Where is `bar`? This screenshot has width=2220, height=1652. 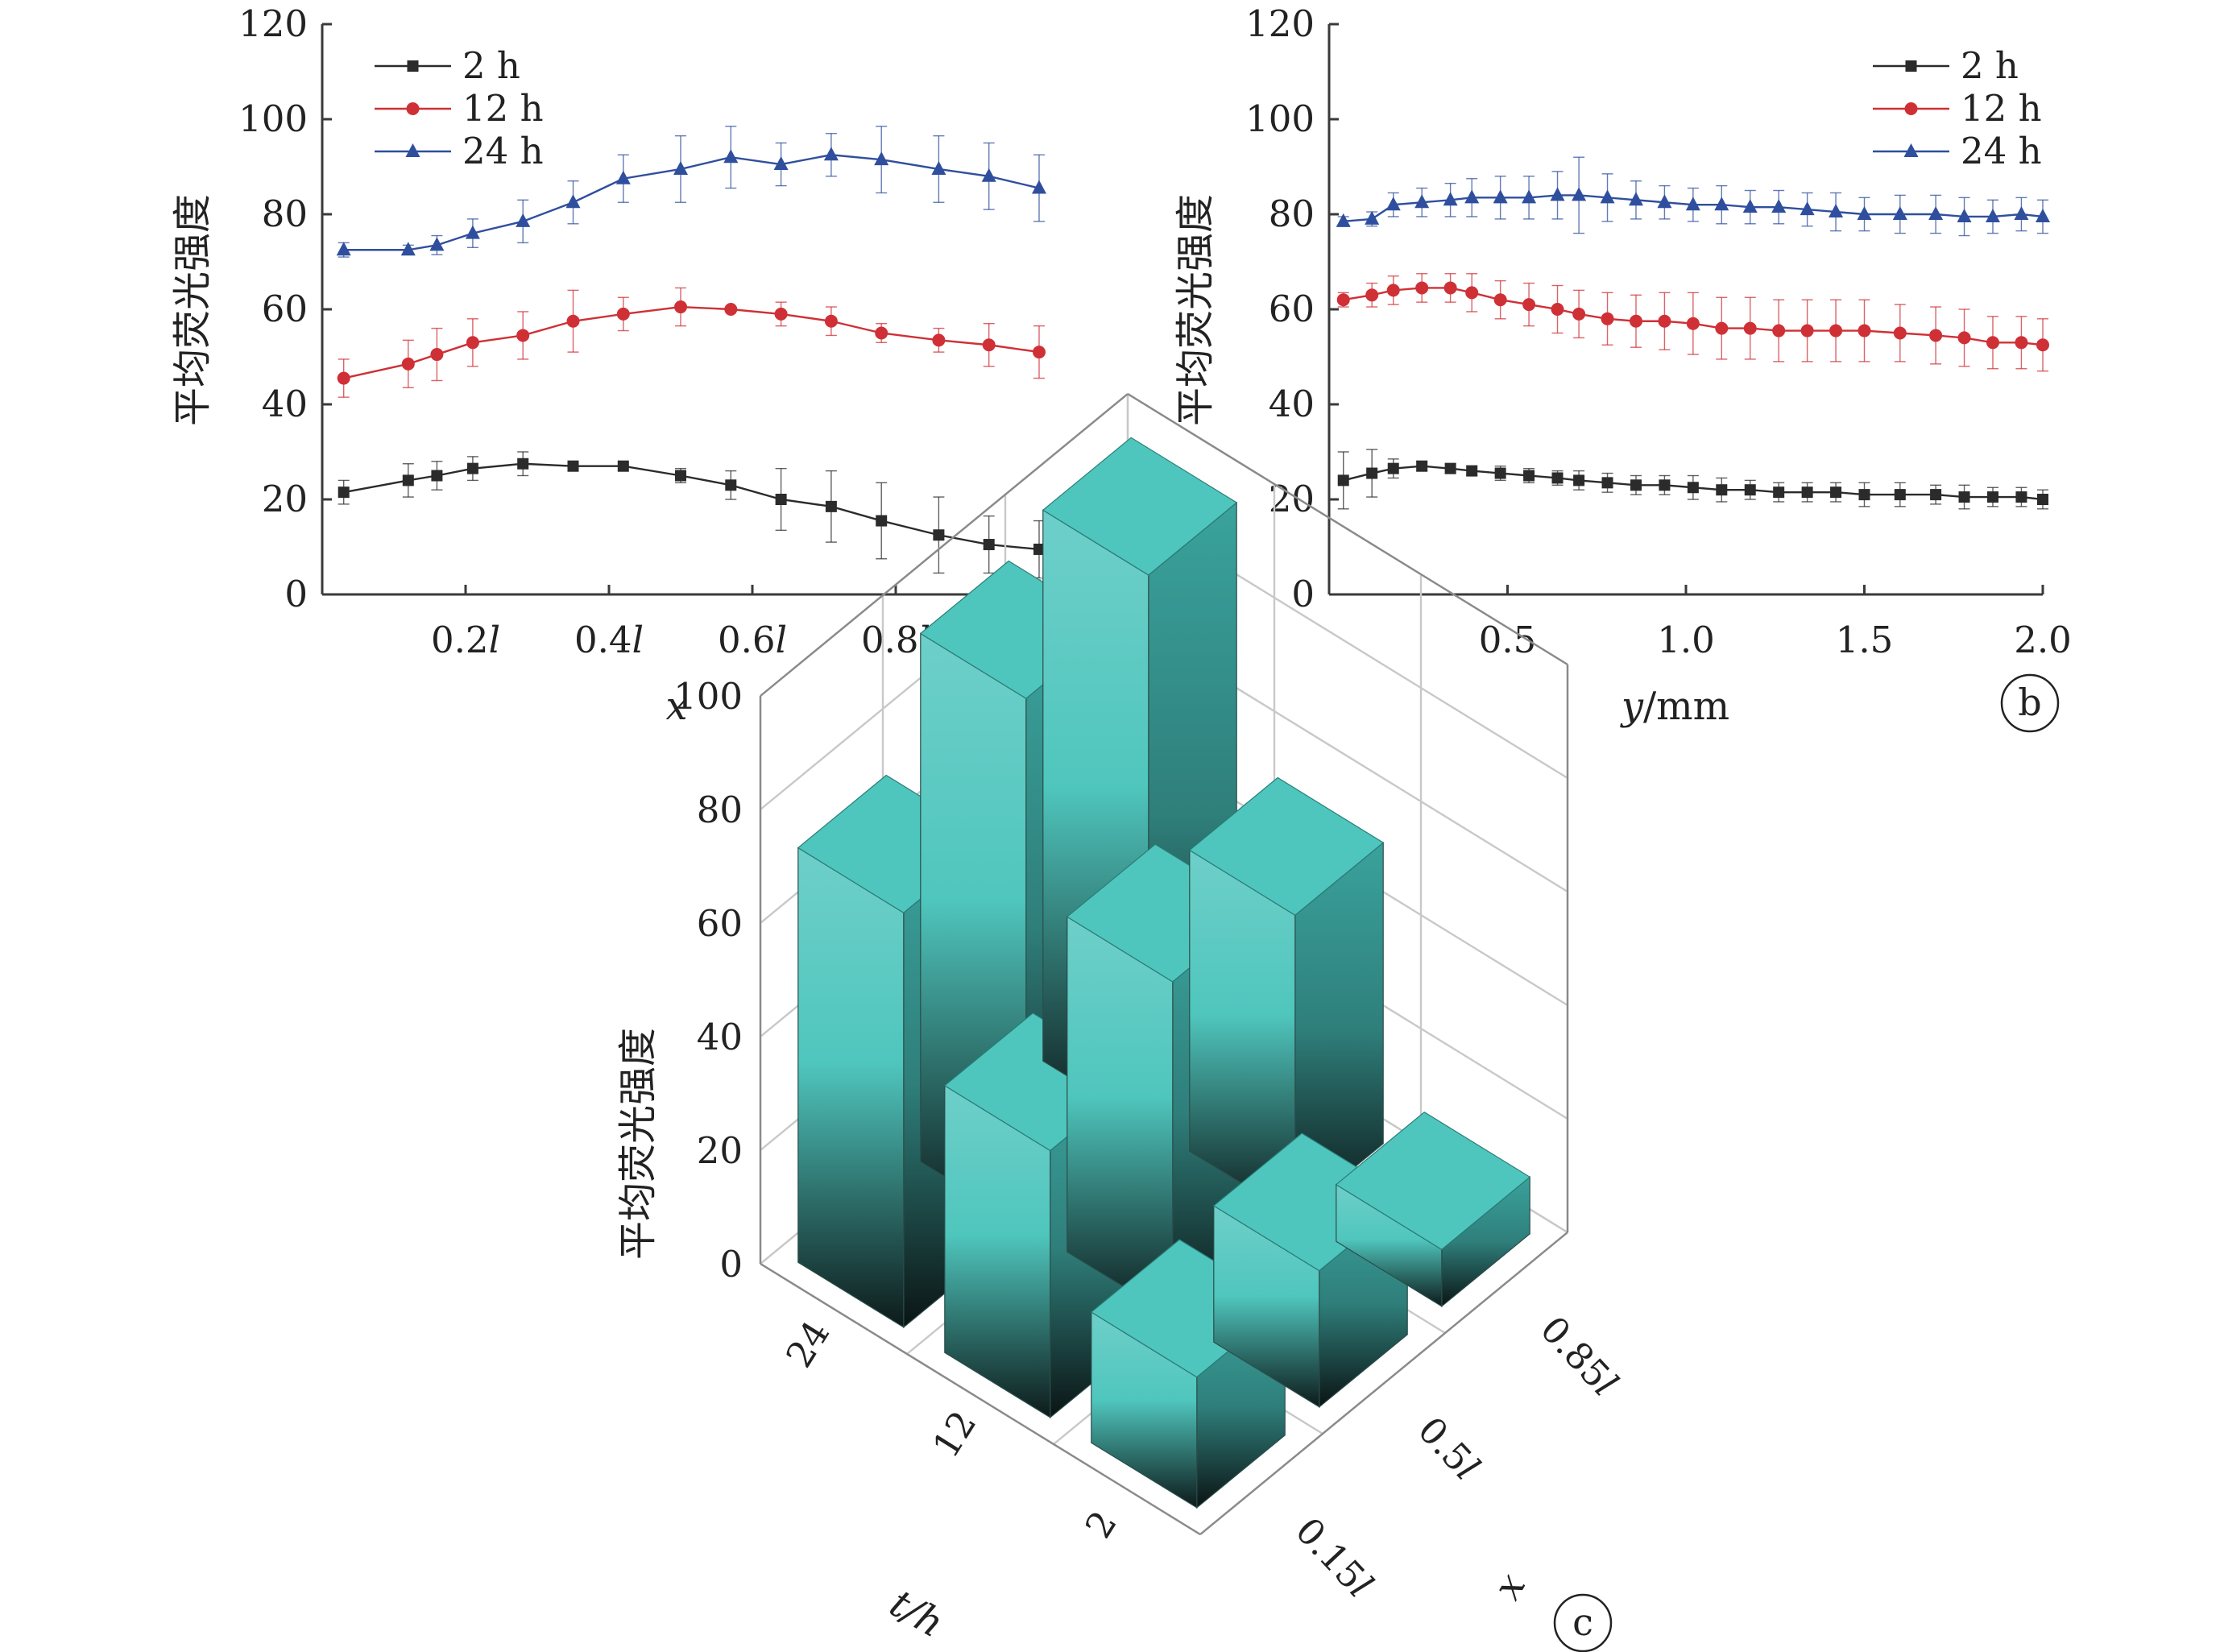 bar is located at coordinates (1286, 997).